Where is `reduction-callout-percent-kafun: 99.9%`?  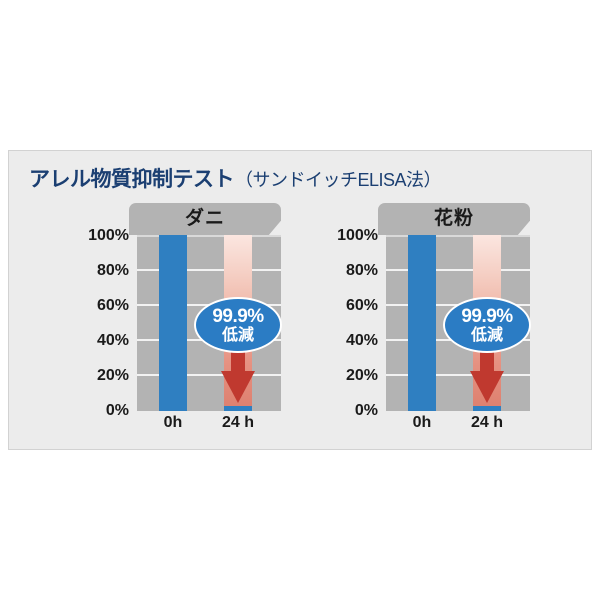 reduction-callout-percent-kafun: 99.9% is located at coordinates (487, 316).